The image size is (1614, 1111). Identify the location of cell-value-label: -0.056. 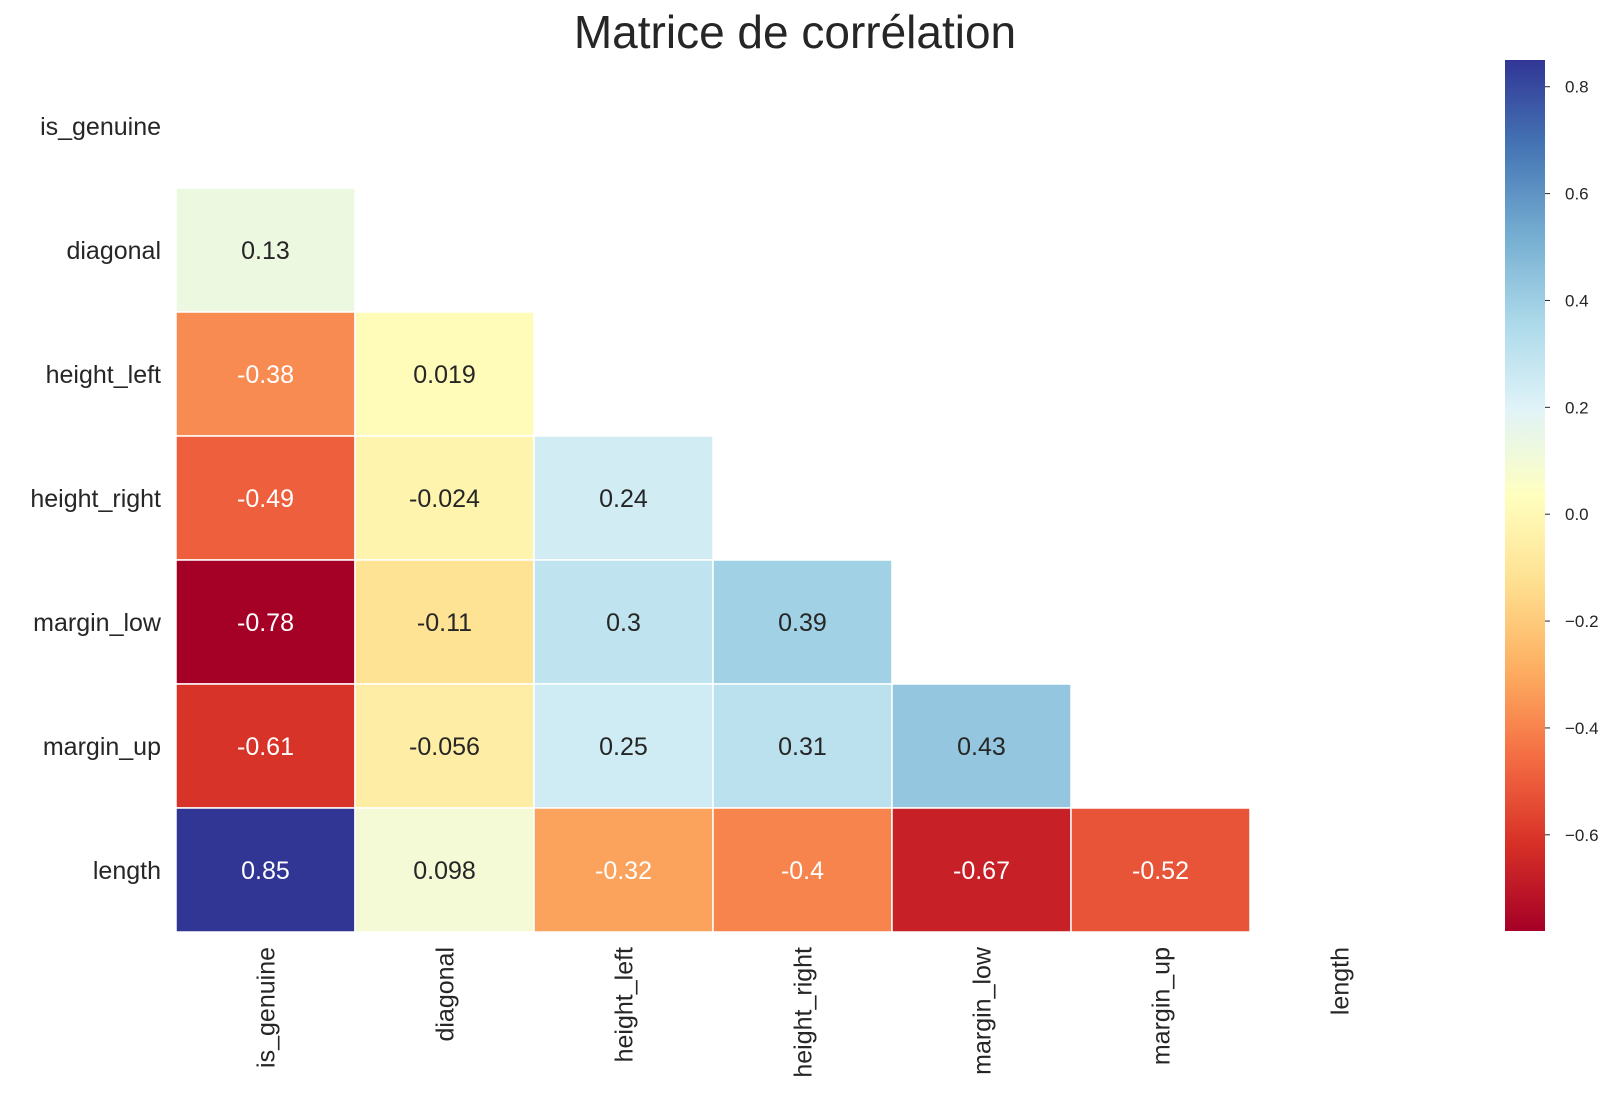
(444, 747).